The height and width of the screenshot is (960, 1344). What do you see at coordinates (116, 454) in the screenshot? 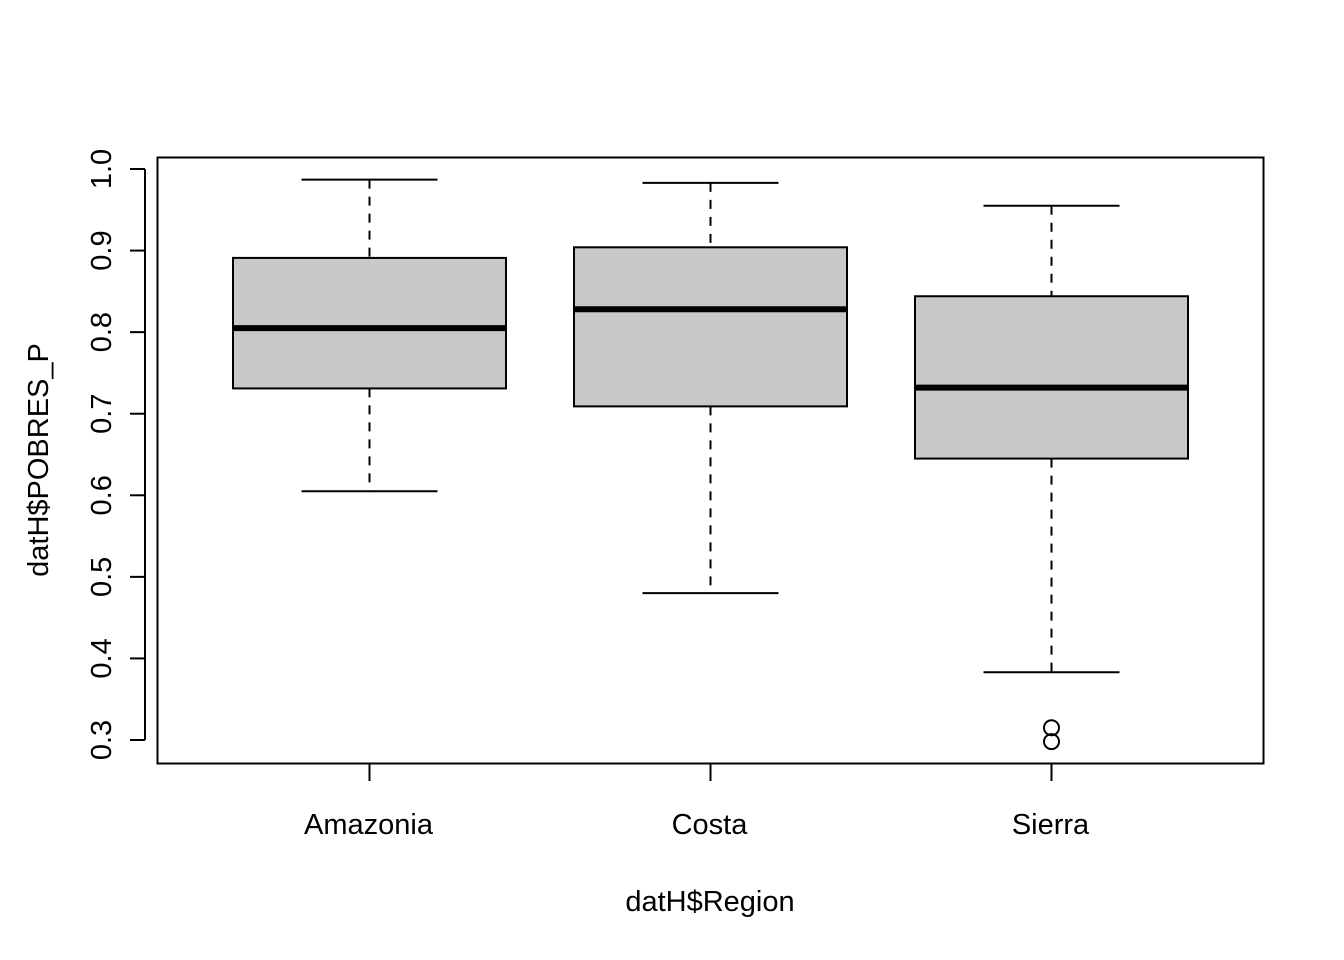
I see `y-axis: 0.3 0.4 0.5 0.6 0.7 0.8 0.9 1.0` at bounding box center [116, 454].